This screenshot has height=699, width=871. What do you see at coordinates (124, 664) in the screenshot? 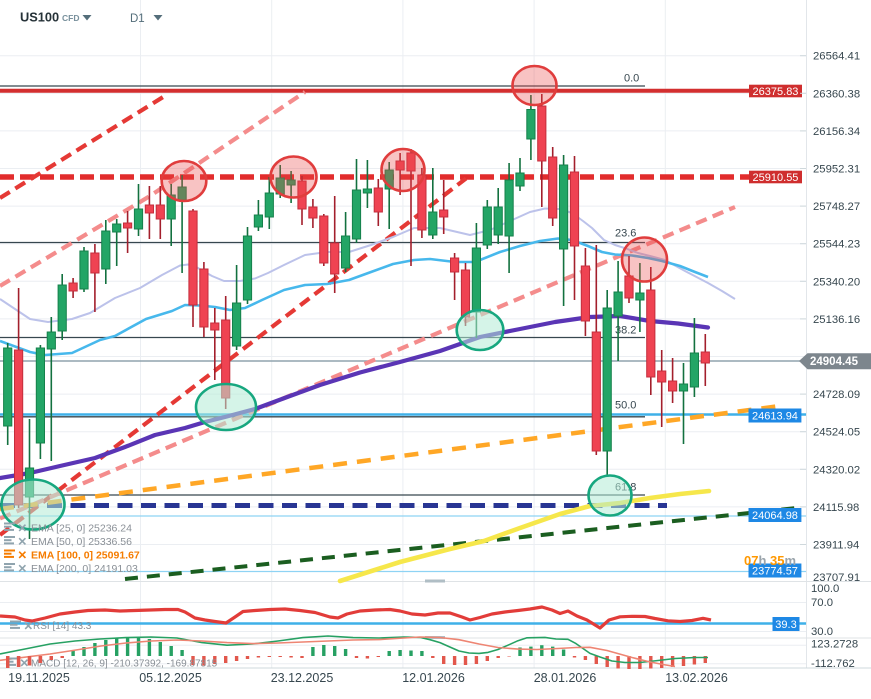
I see `svg-text:MACD [12, 26, 9] -210.37392,: MACD [12, 26, 9] -210.37392, -169.87815` at bounding box center [124, 664].